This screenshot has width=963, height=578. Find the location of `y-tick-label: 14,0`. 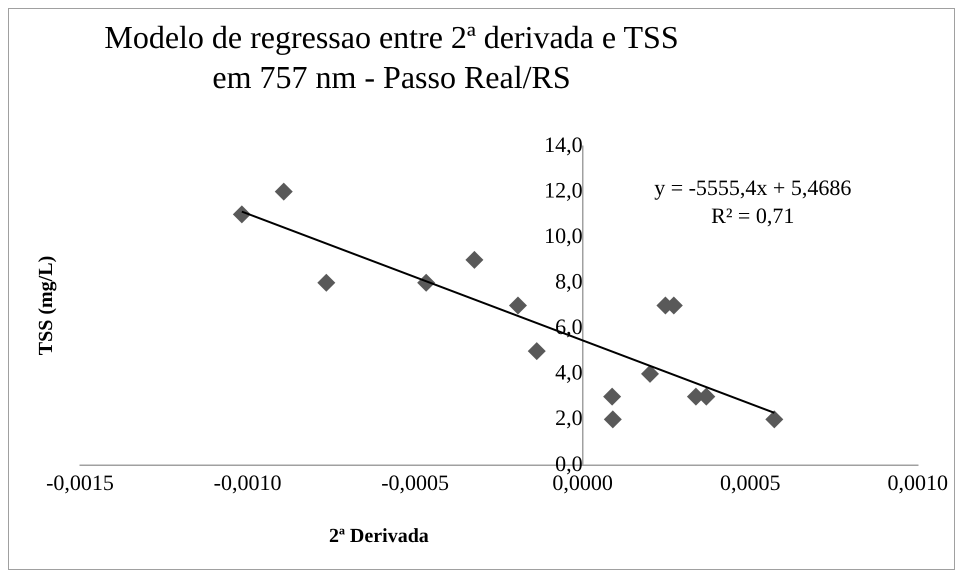

y-tick-label: 14,0 is located at coordinates (563, 144).